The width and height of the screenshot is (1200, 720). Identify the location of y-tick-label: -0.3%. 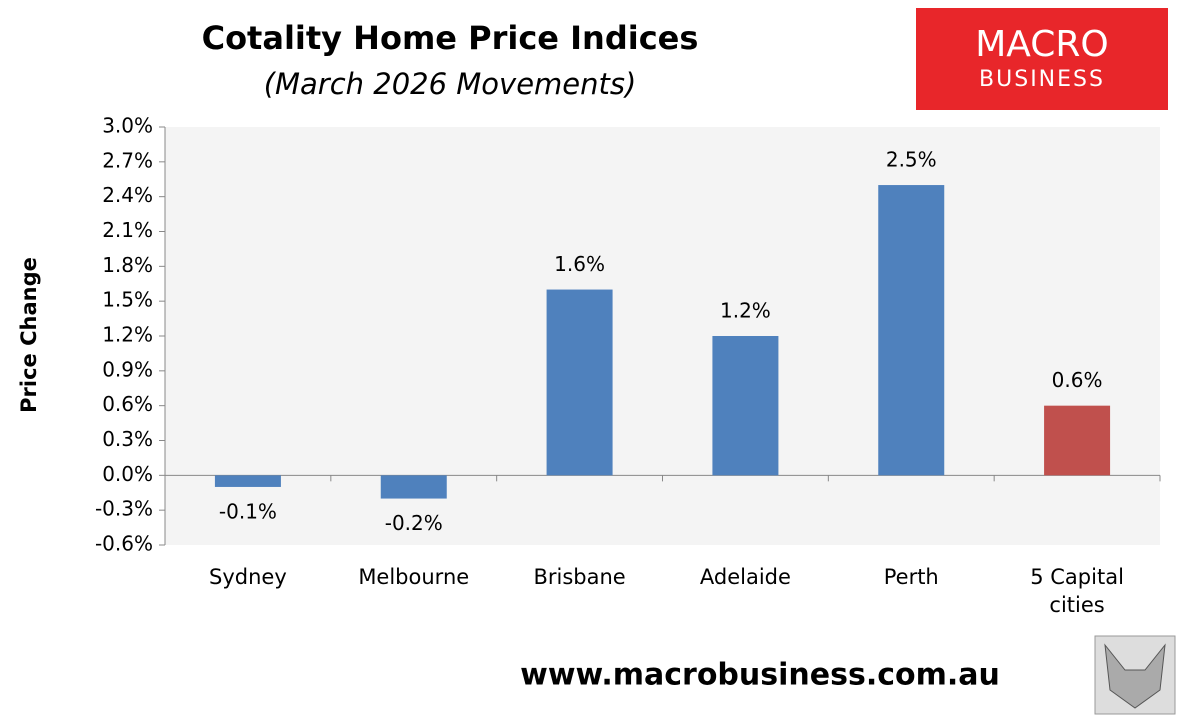
(124, 509).